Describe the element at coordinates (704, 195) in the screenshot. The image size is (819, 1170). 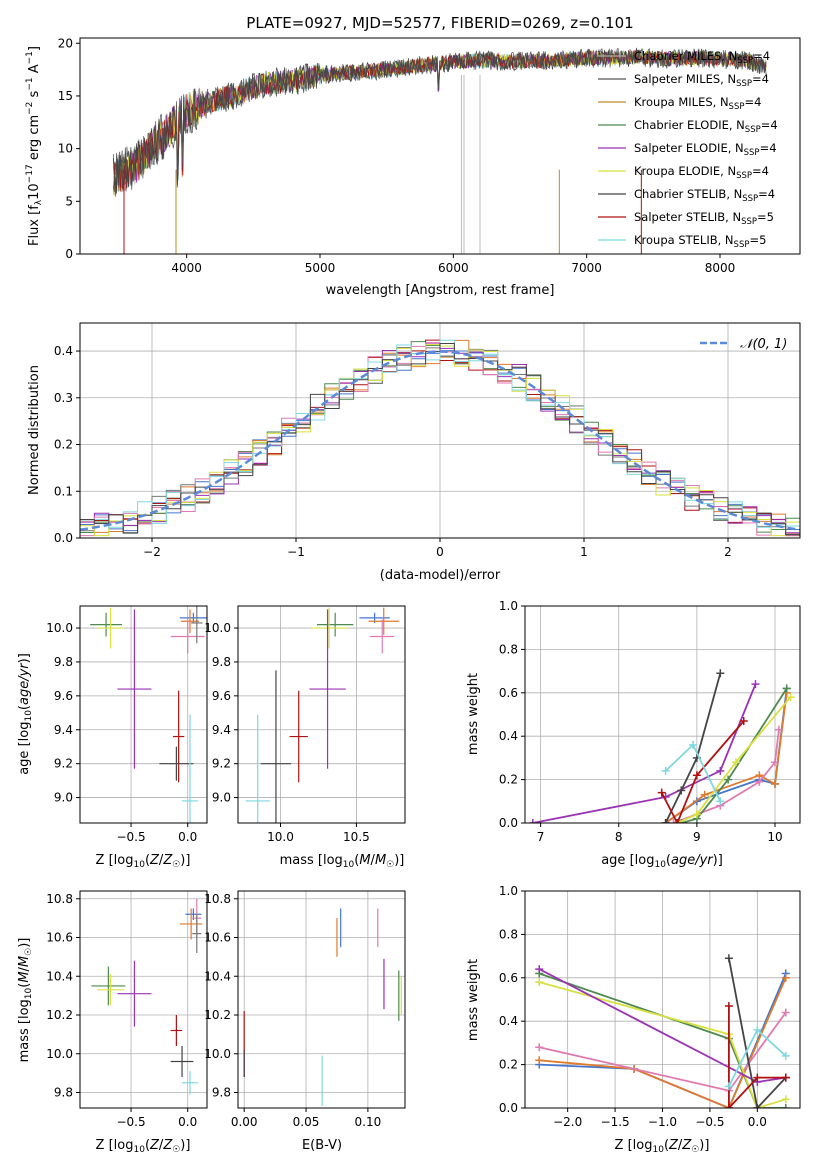
I see `legend-label: Chabrier STELIB, NSSP=4` at that location.